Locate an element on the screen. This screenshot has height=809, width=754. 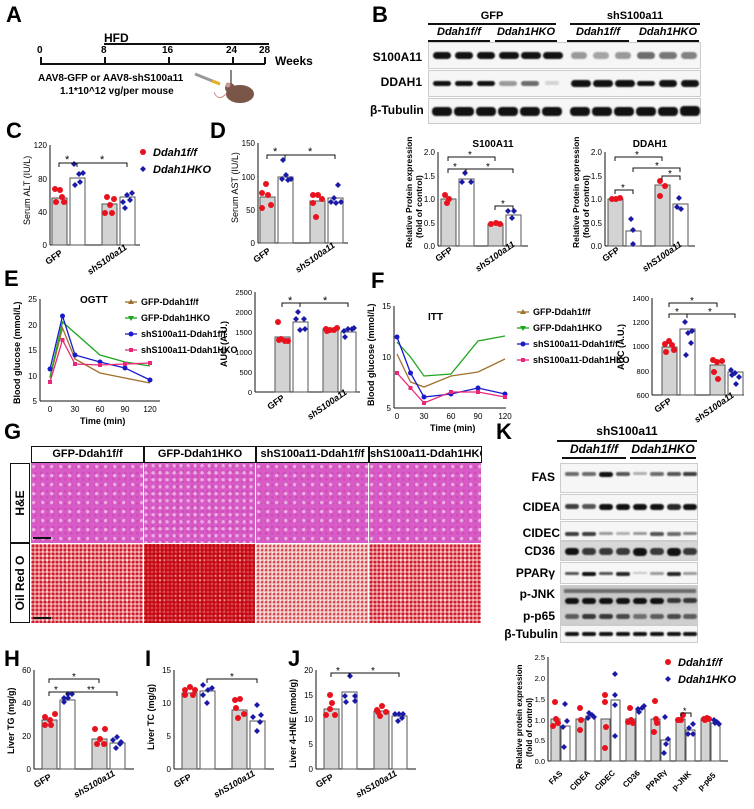
svg-text: 60 is located at coordinates (100, 409).